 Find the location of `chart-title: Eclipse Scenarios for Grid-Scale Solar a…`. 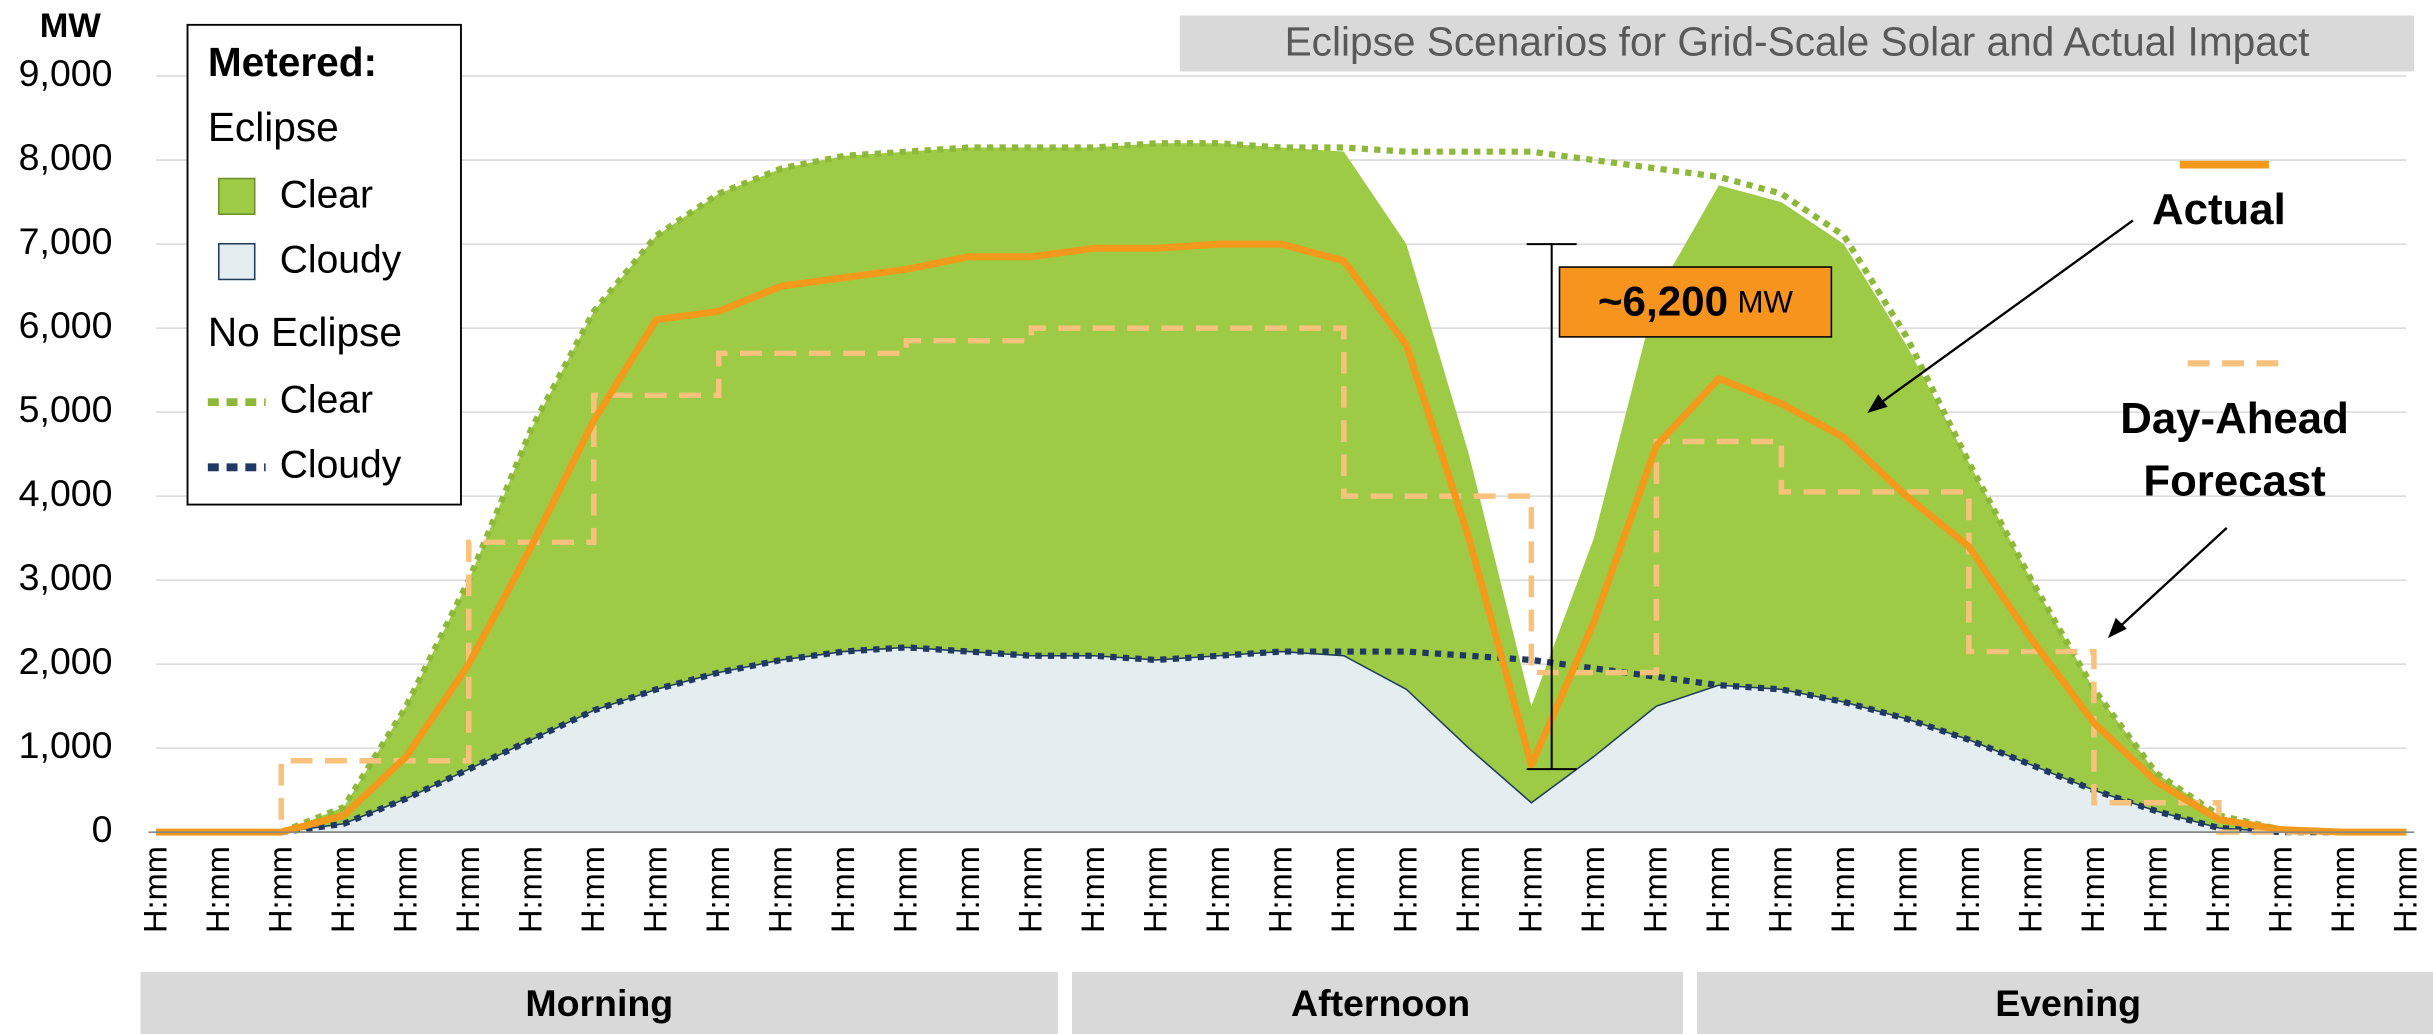

chart-title: Eclipse Scenarios for Grid-Scale Solar a… is located at coordinates (1797, 42).